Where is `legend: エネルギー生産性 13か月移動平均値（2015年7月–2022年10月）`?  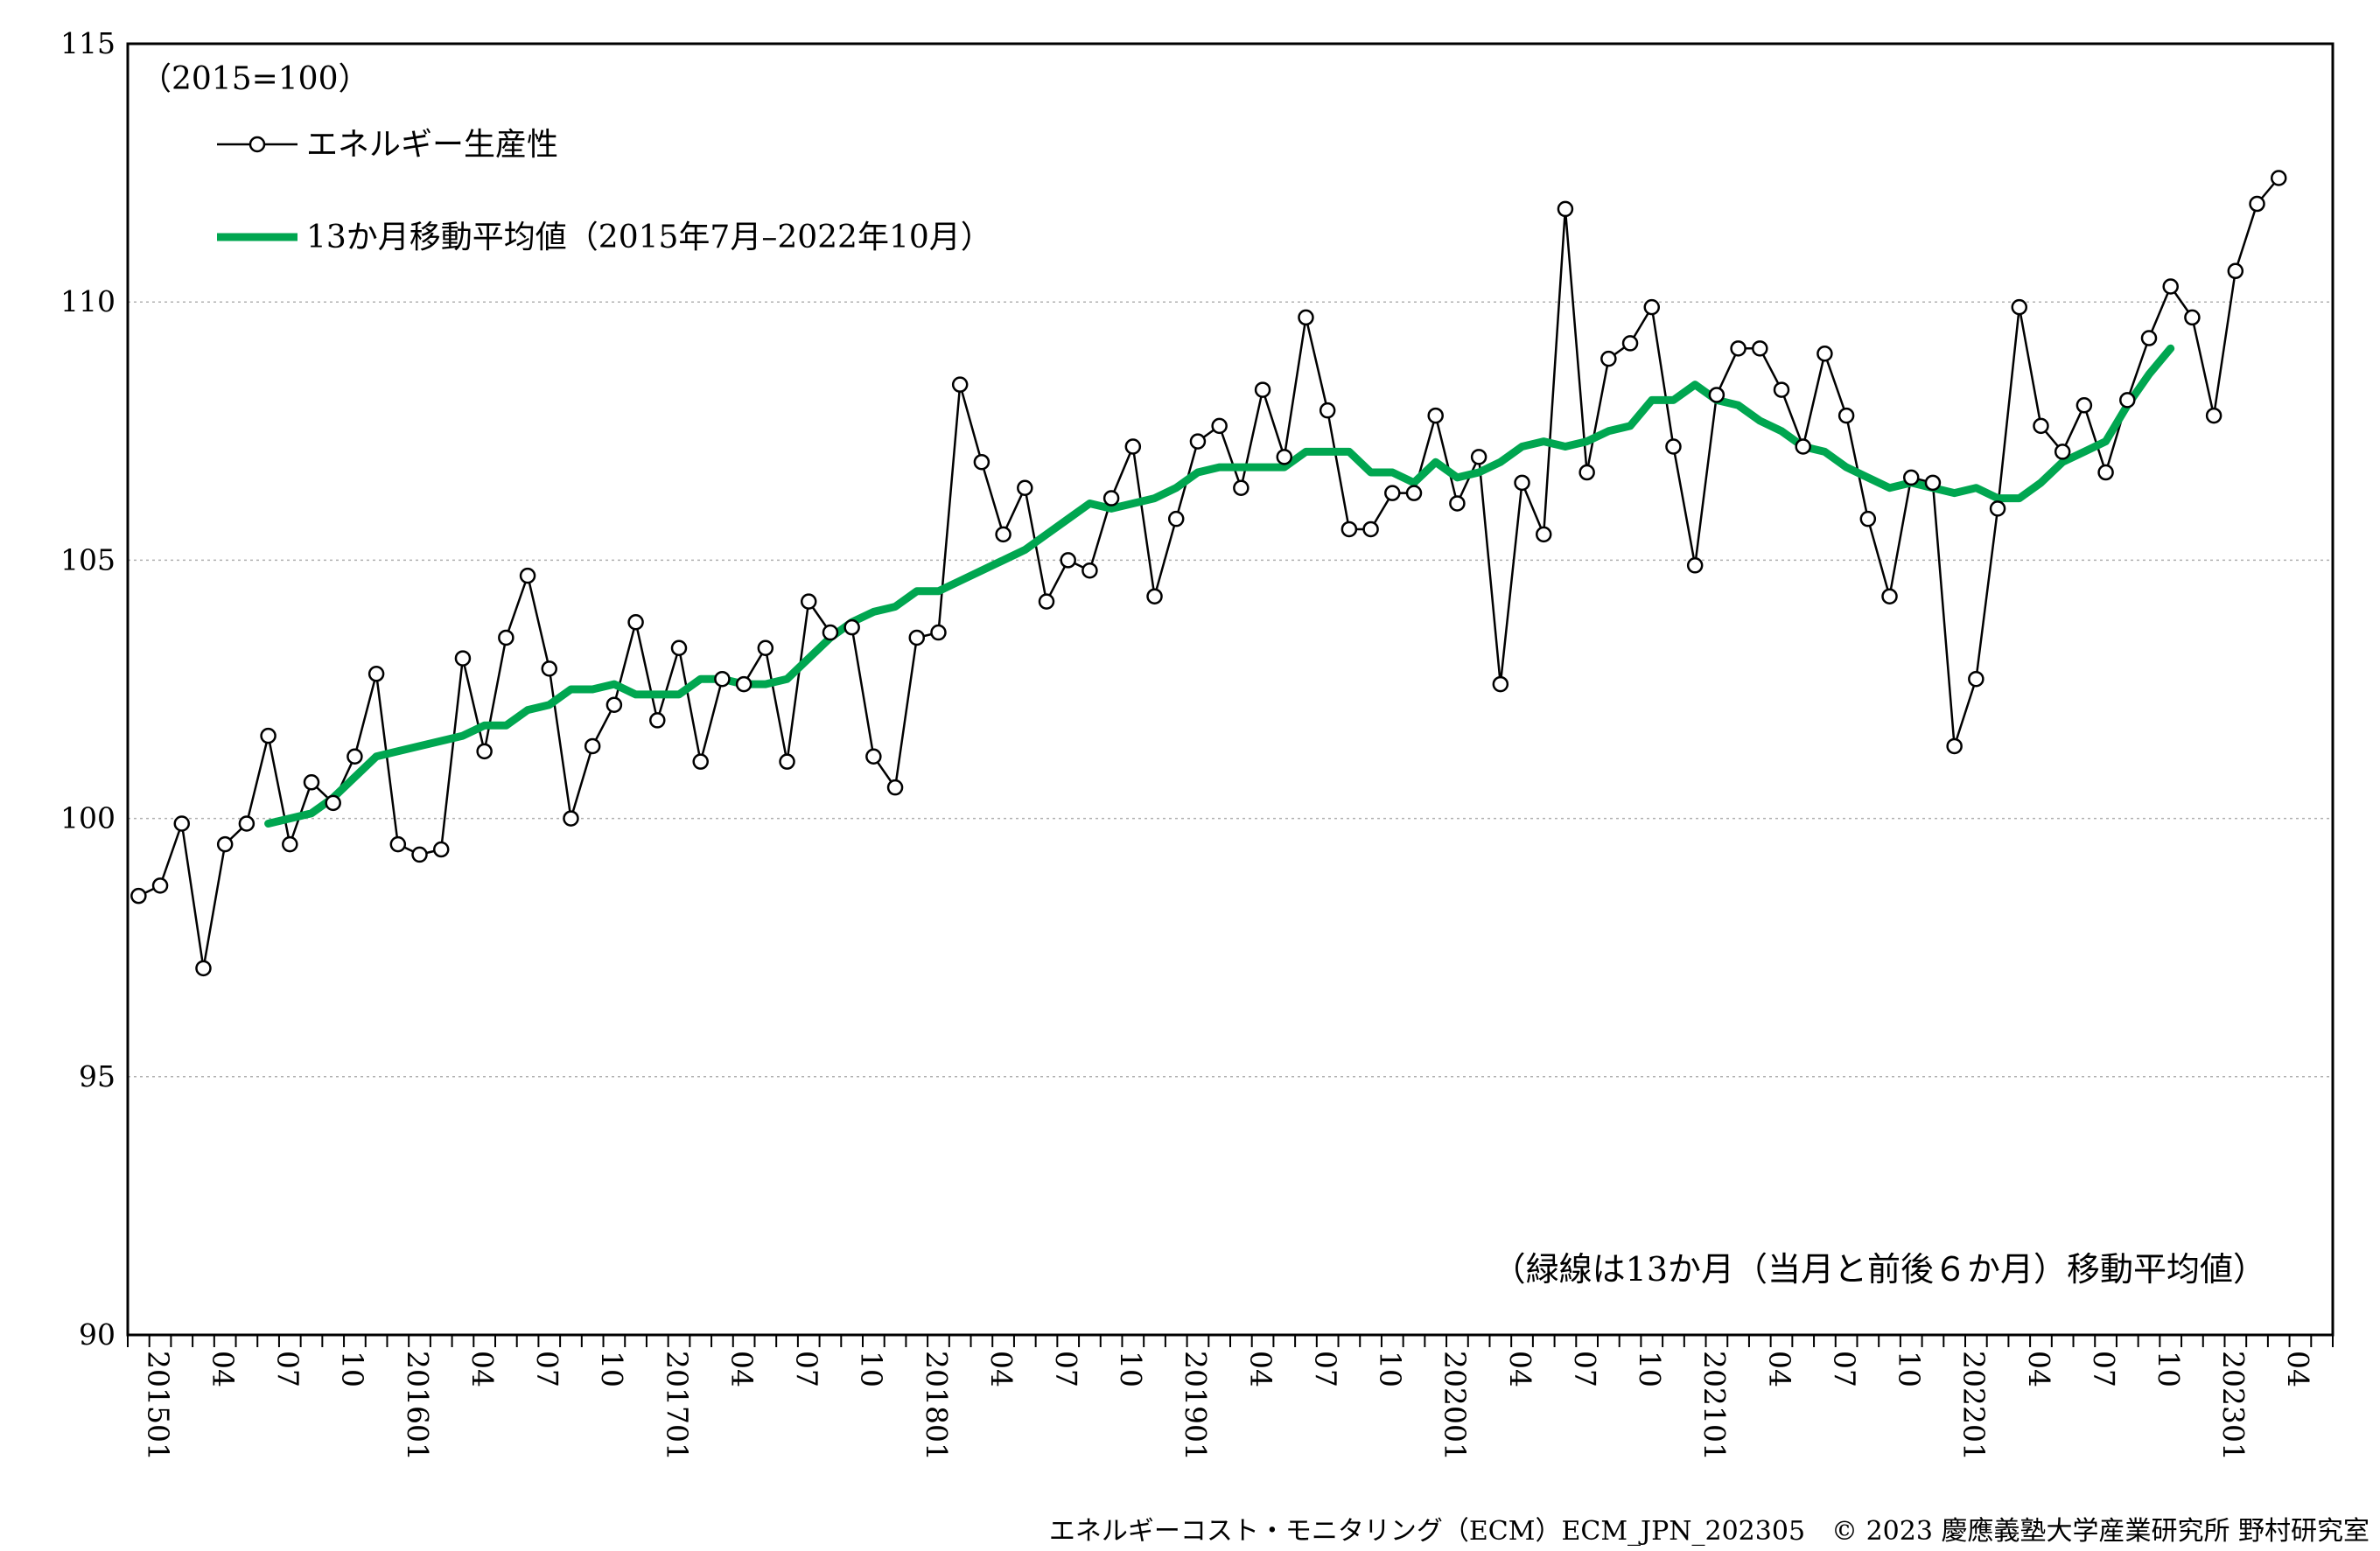
legend: エネルギー生産性 13か月移動平均値（2015年7月–2022年10月） is located at coordinates (604, 191).